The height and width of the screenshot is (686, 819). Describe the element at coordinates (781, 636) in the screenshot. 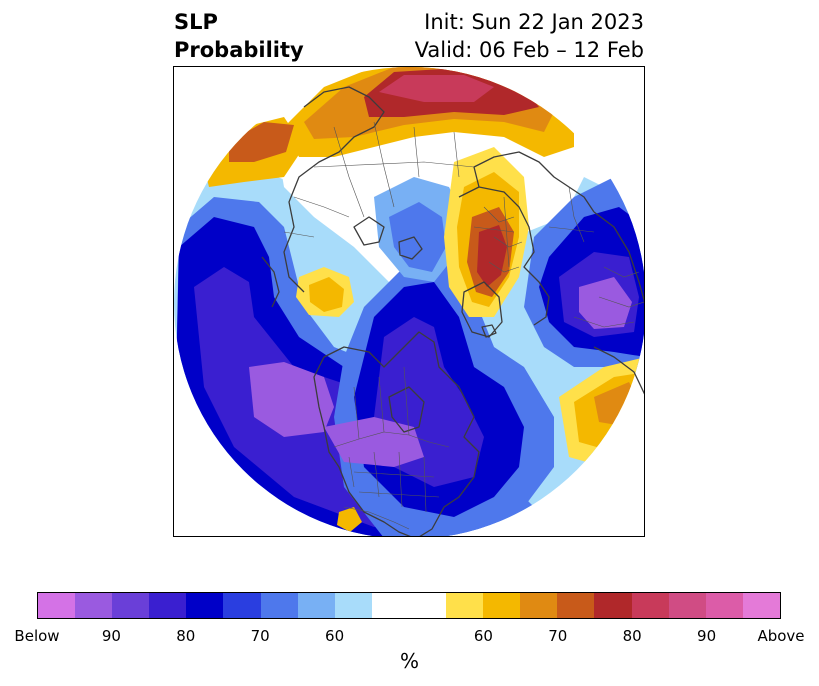

I see `colorbar-tick-label: Above` at that location.